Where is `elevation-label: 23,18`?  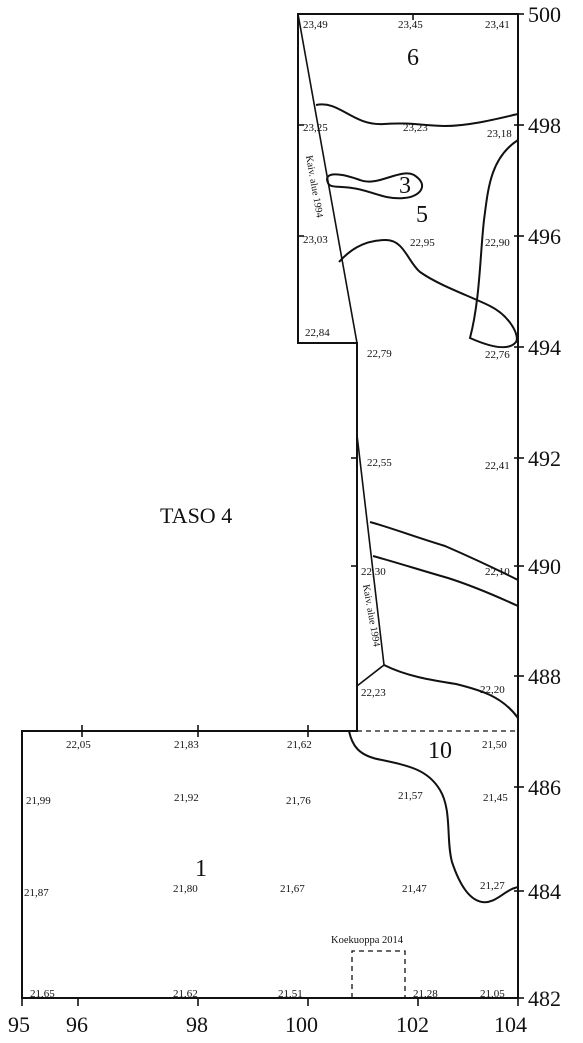
elevation-label: 23,18 is located at coordinates (499, 134).